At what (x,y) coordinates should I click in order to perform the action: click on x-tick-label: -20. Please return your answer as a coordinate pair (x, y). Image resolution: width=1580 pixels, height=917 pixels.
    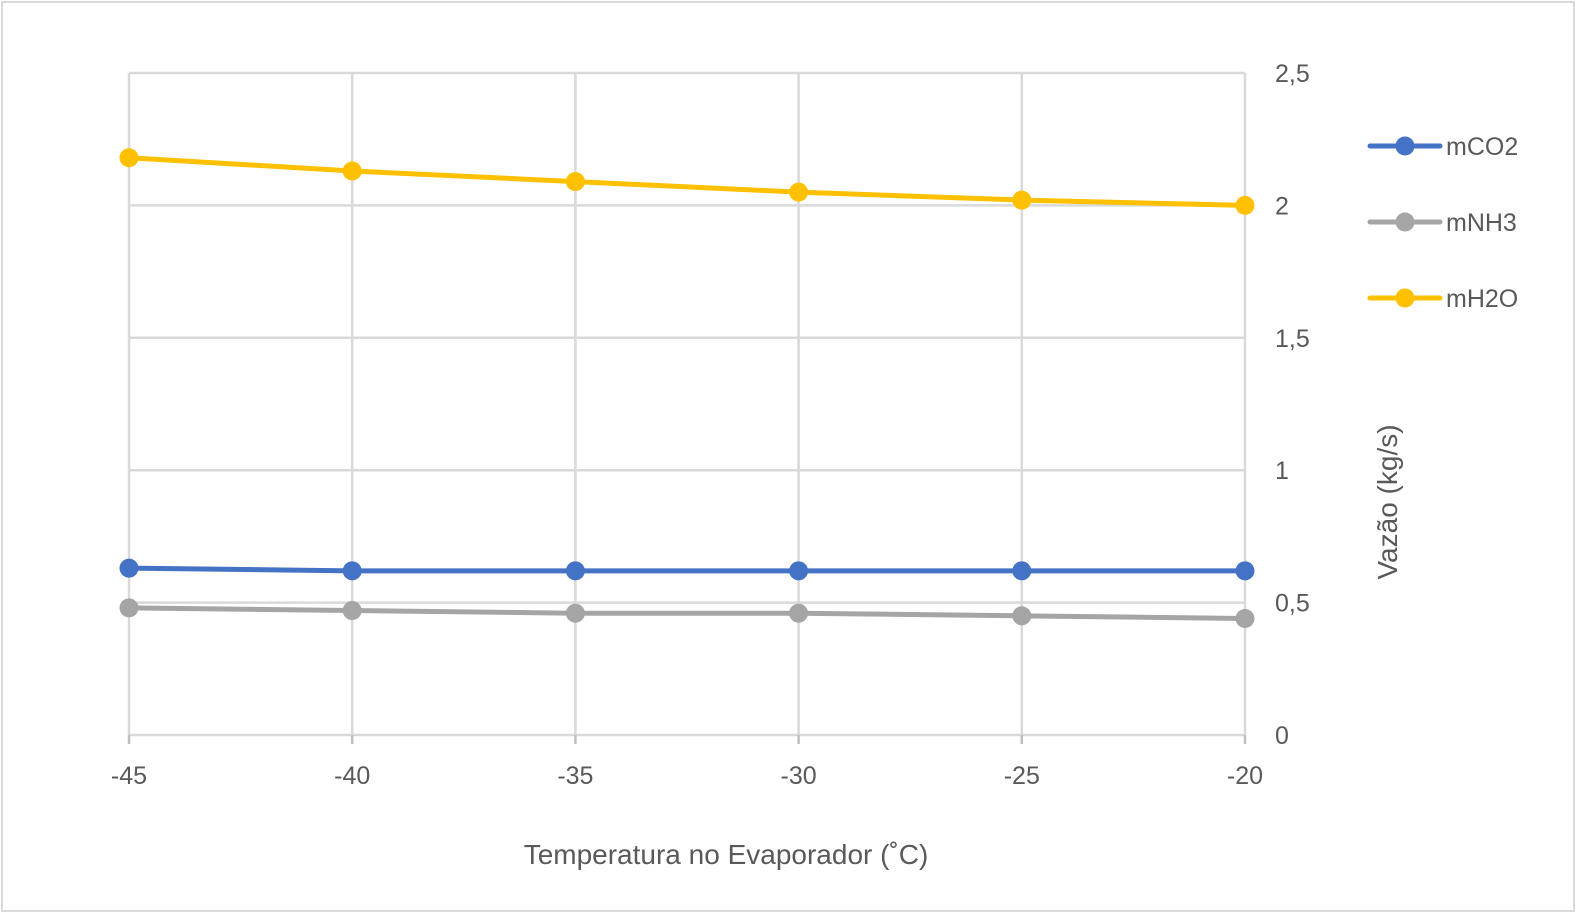
    Looking at the image, I should click on (1245, 776).